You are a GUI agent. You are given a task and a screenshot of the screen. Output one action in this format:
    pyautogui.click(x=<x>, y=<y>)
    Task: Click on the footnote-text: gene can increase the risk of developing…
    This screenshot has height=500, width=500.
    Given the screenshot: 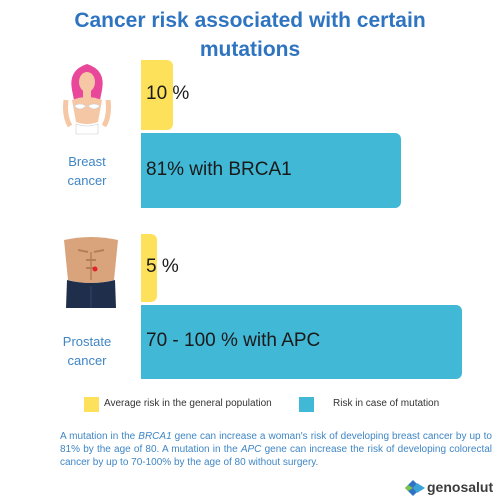 What is the action you would take?
    pyautogui.click(x=276, y=456)
    